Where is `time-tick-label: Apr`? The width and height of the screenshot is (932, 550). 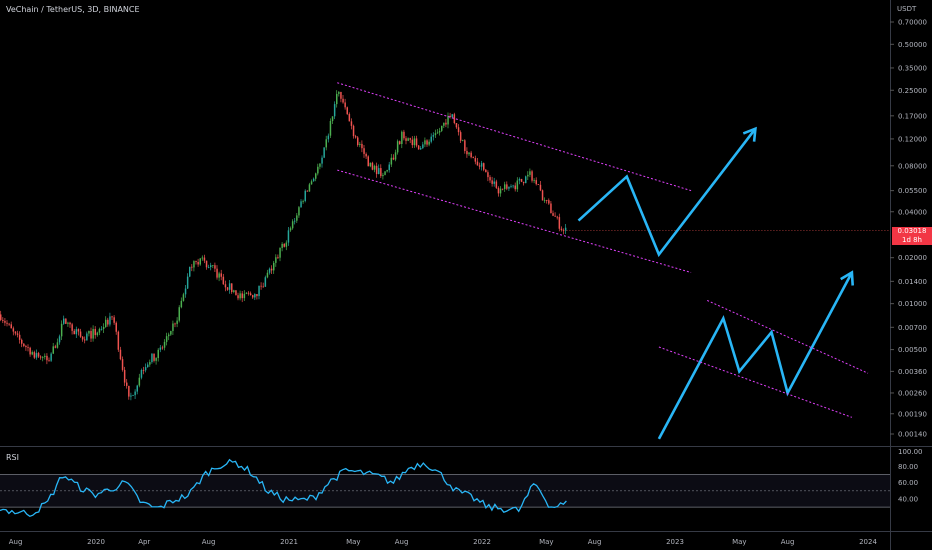
time-tick-label: Apr is located at coordinates (144, 542).